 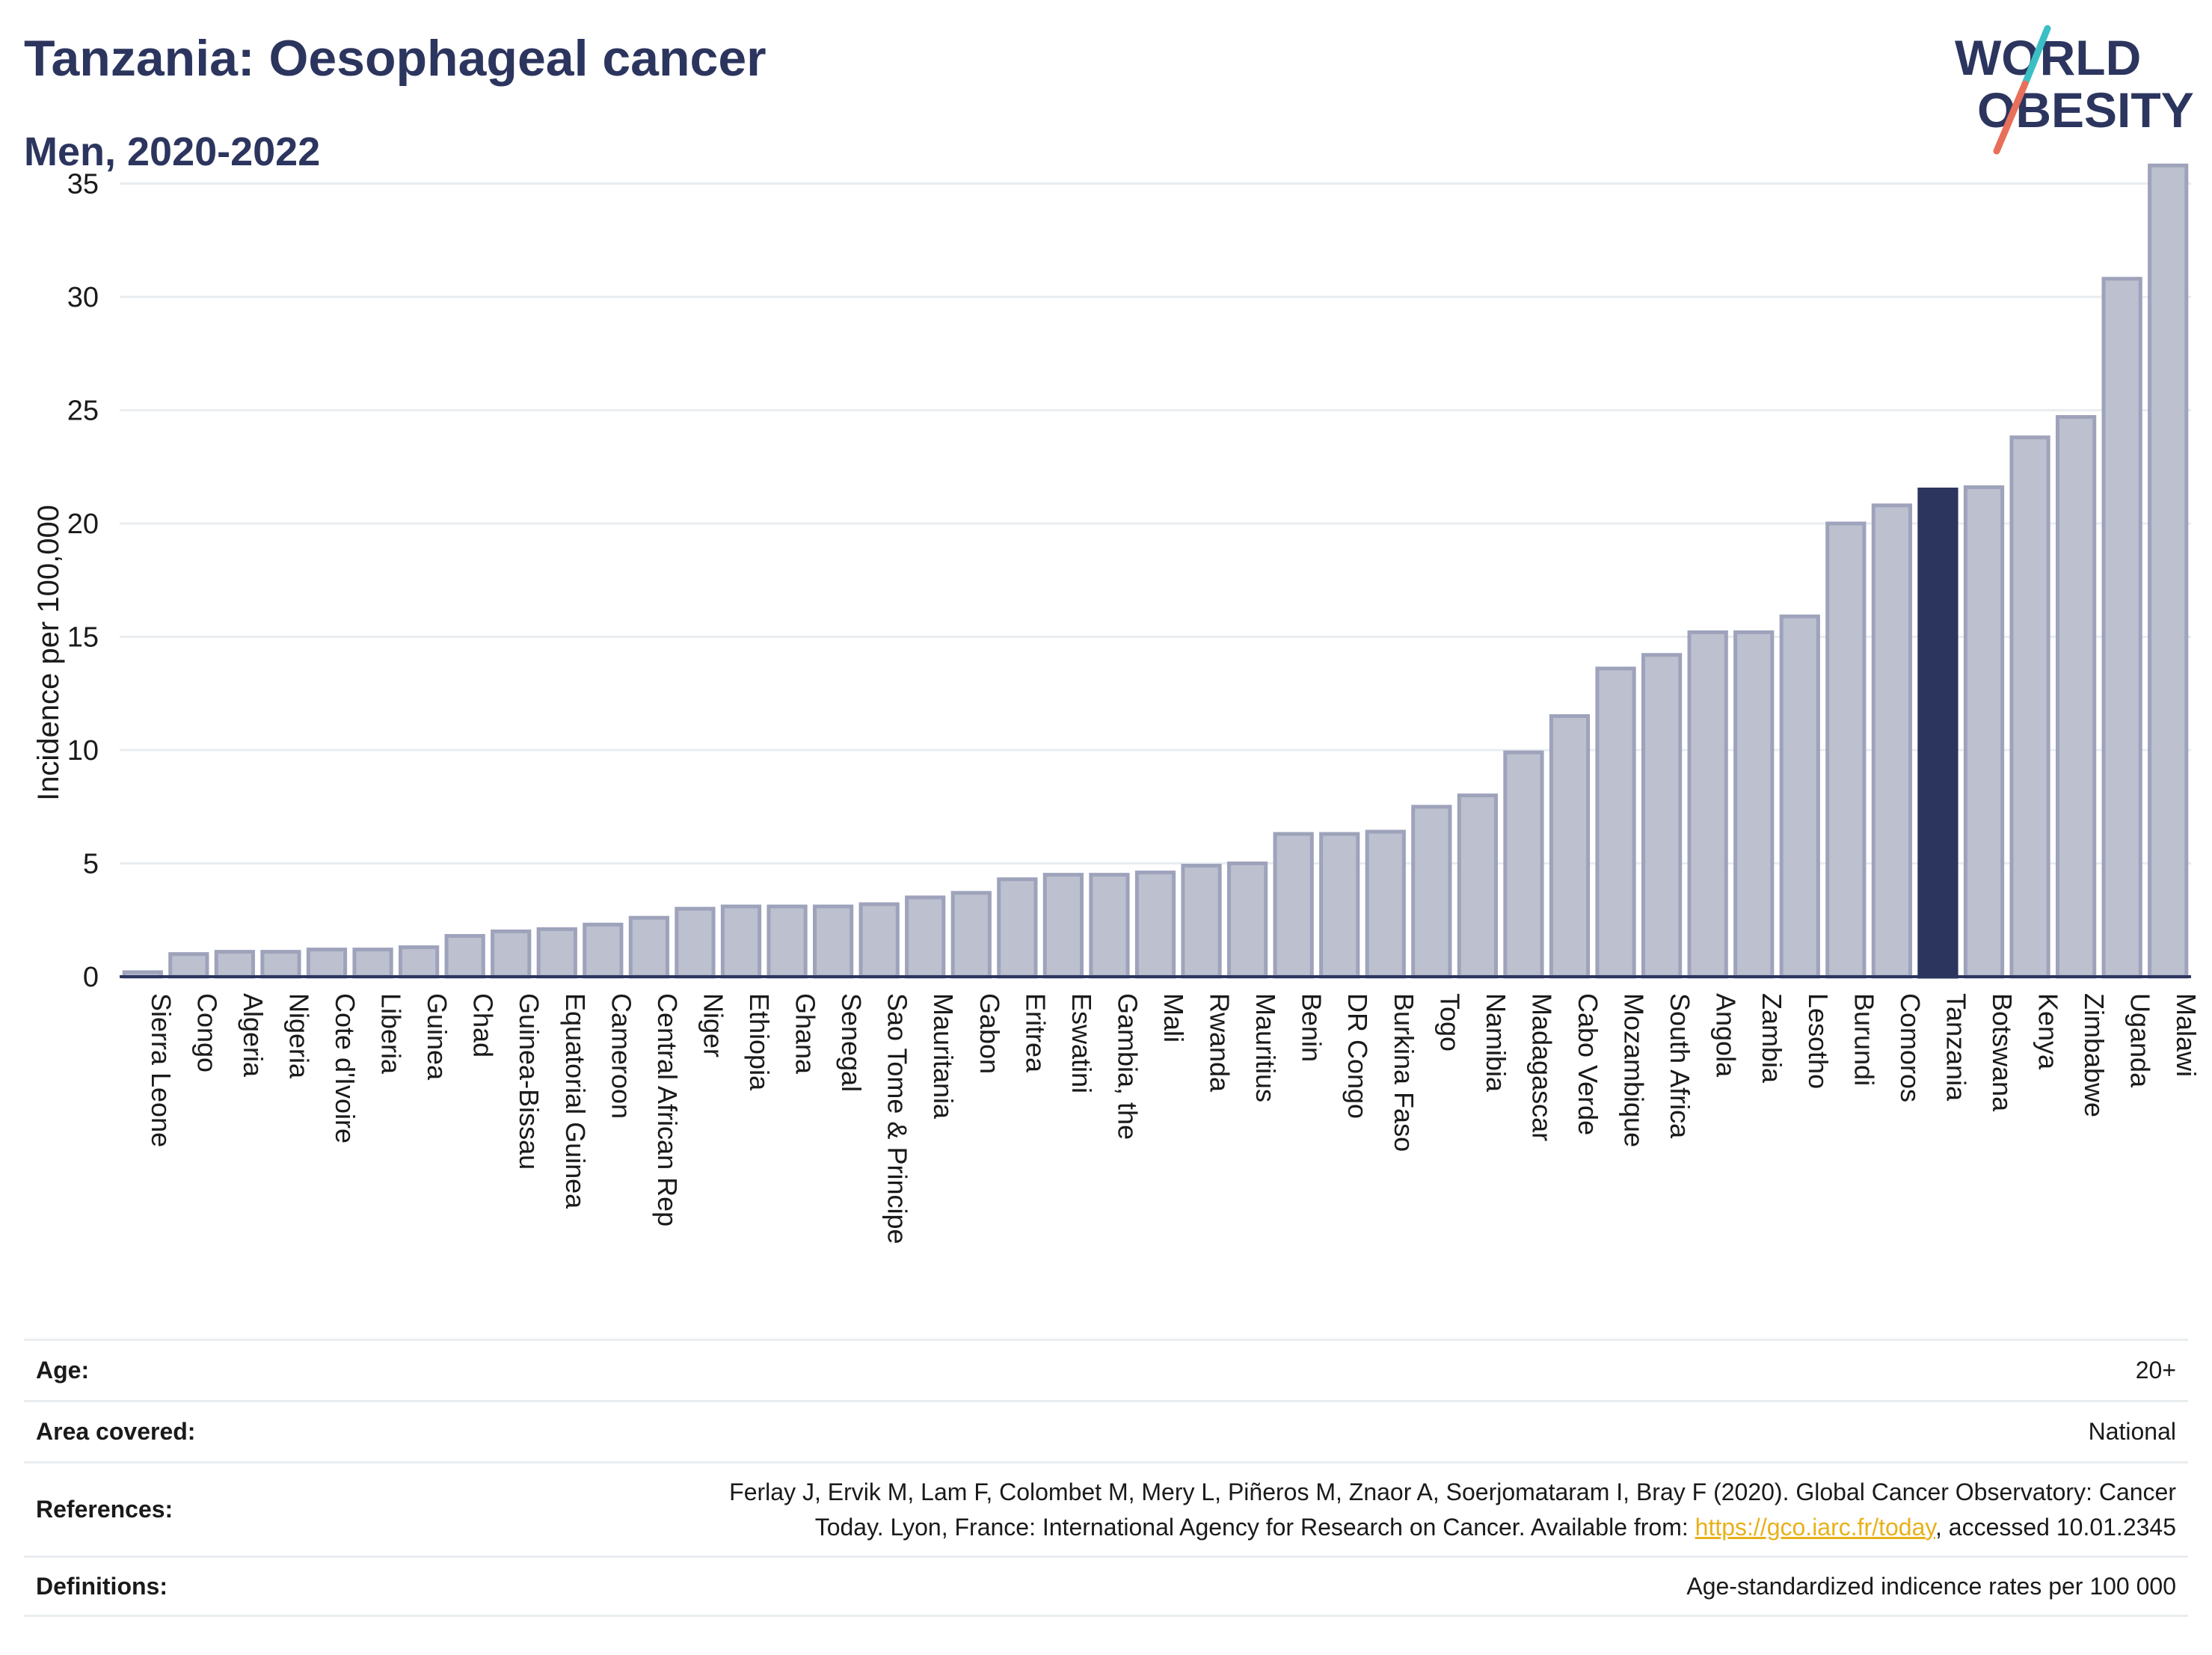 I want to click on bar-guinea, so click(x=419, y=962).